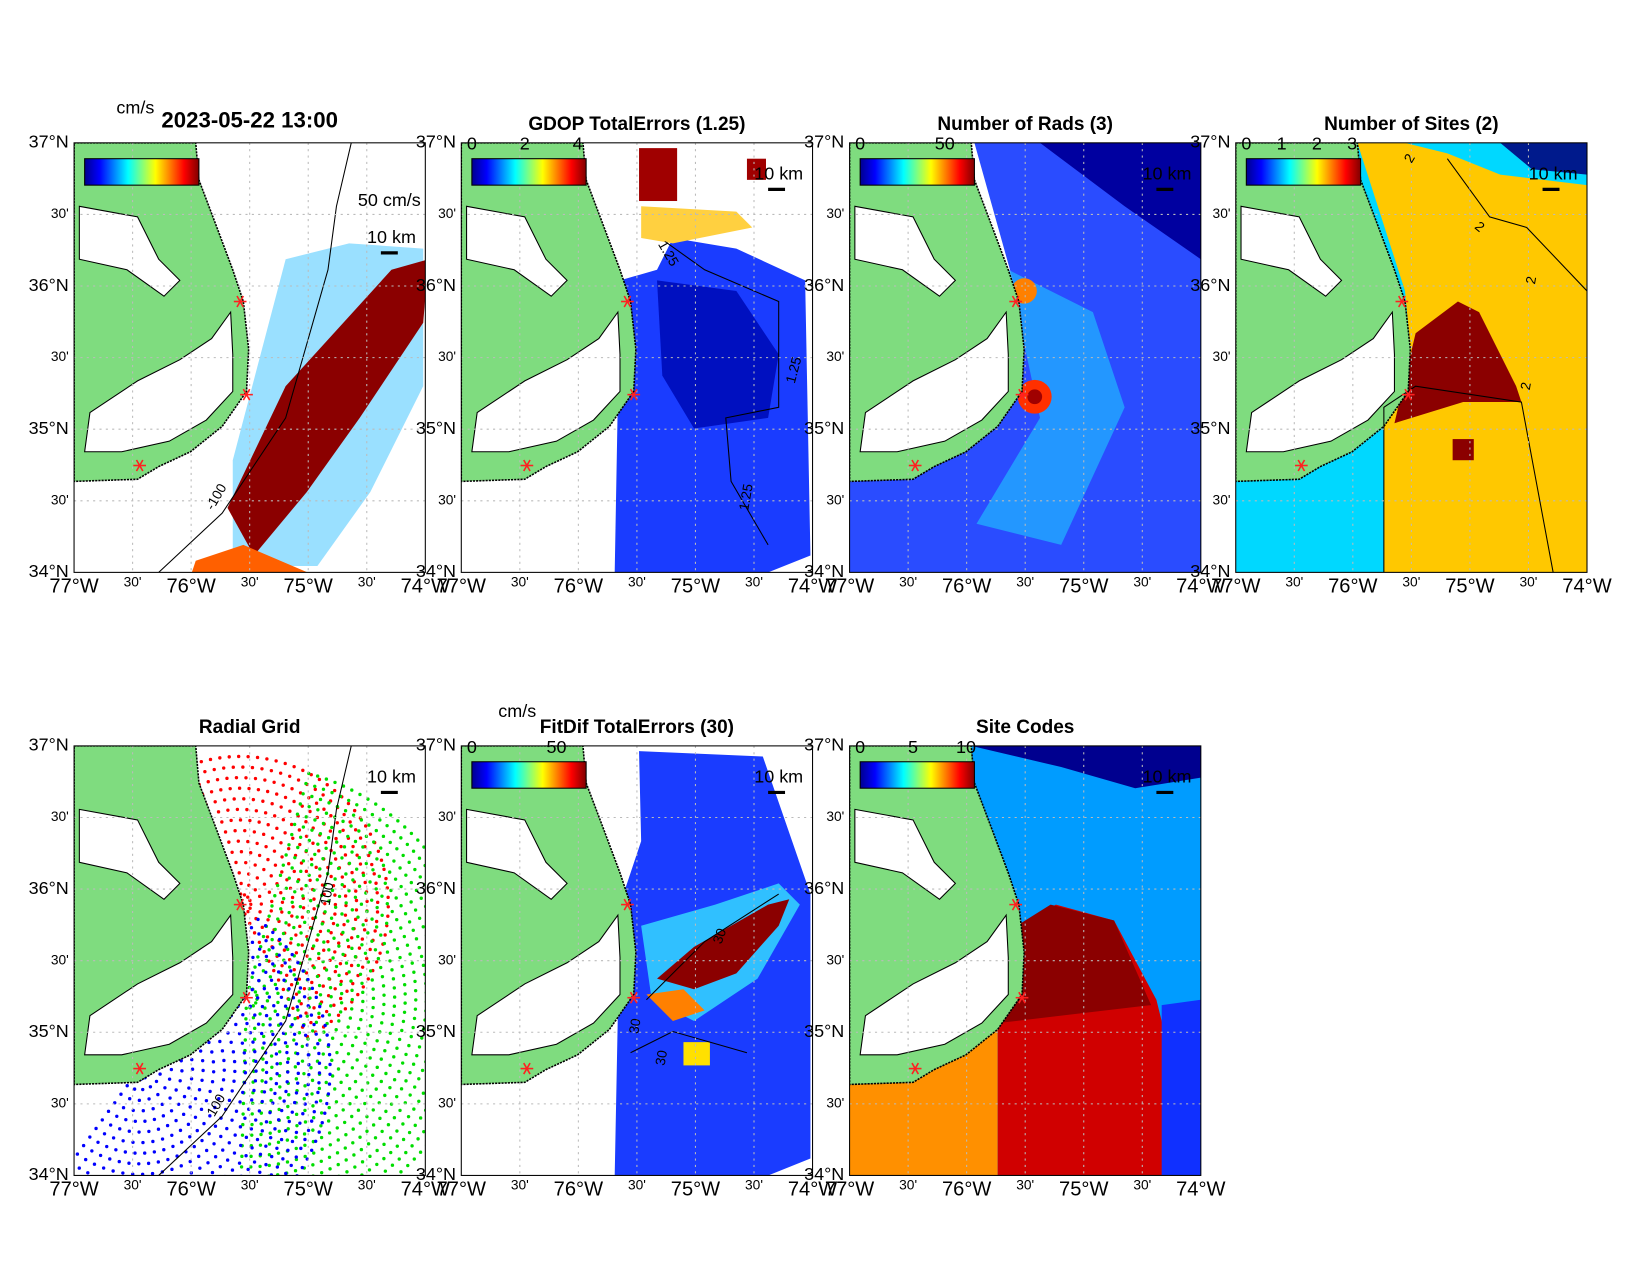  I want to click on scale-label: 10 km, so click(778, 776).